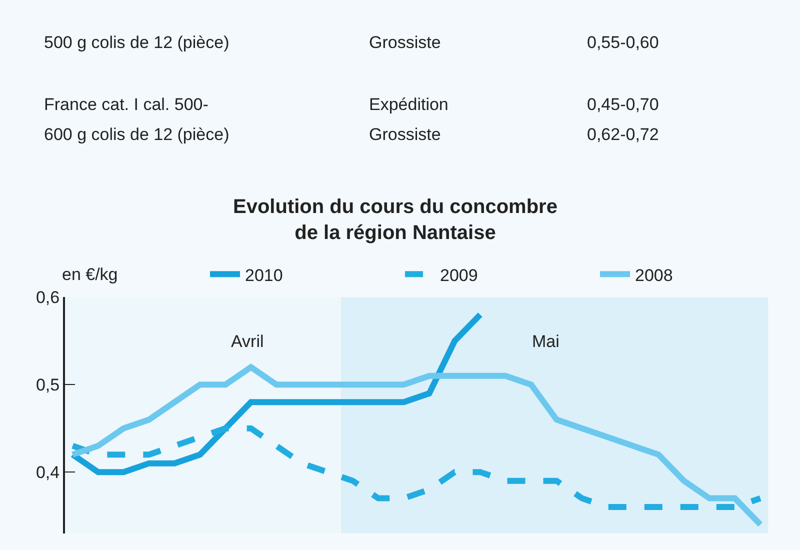 This screenshot has width=800, height=550. Describe the element at coordinates (623, 134) in the screenshot. I see `text: 0,62-0,72` at that location.